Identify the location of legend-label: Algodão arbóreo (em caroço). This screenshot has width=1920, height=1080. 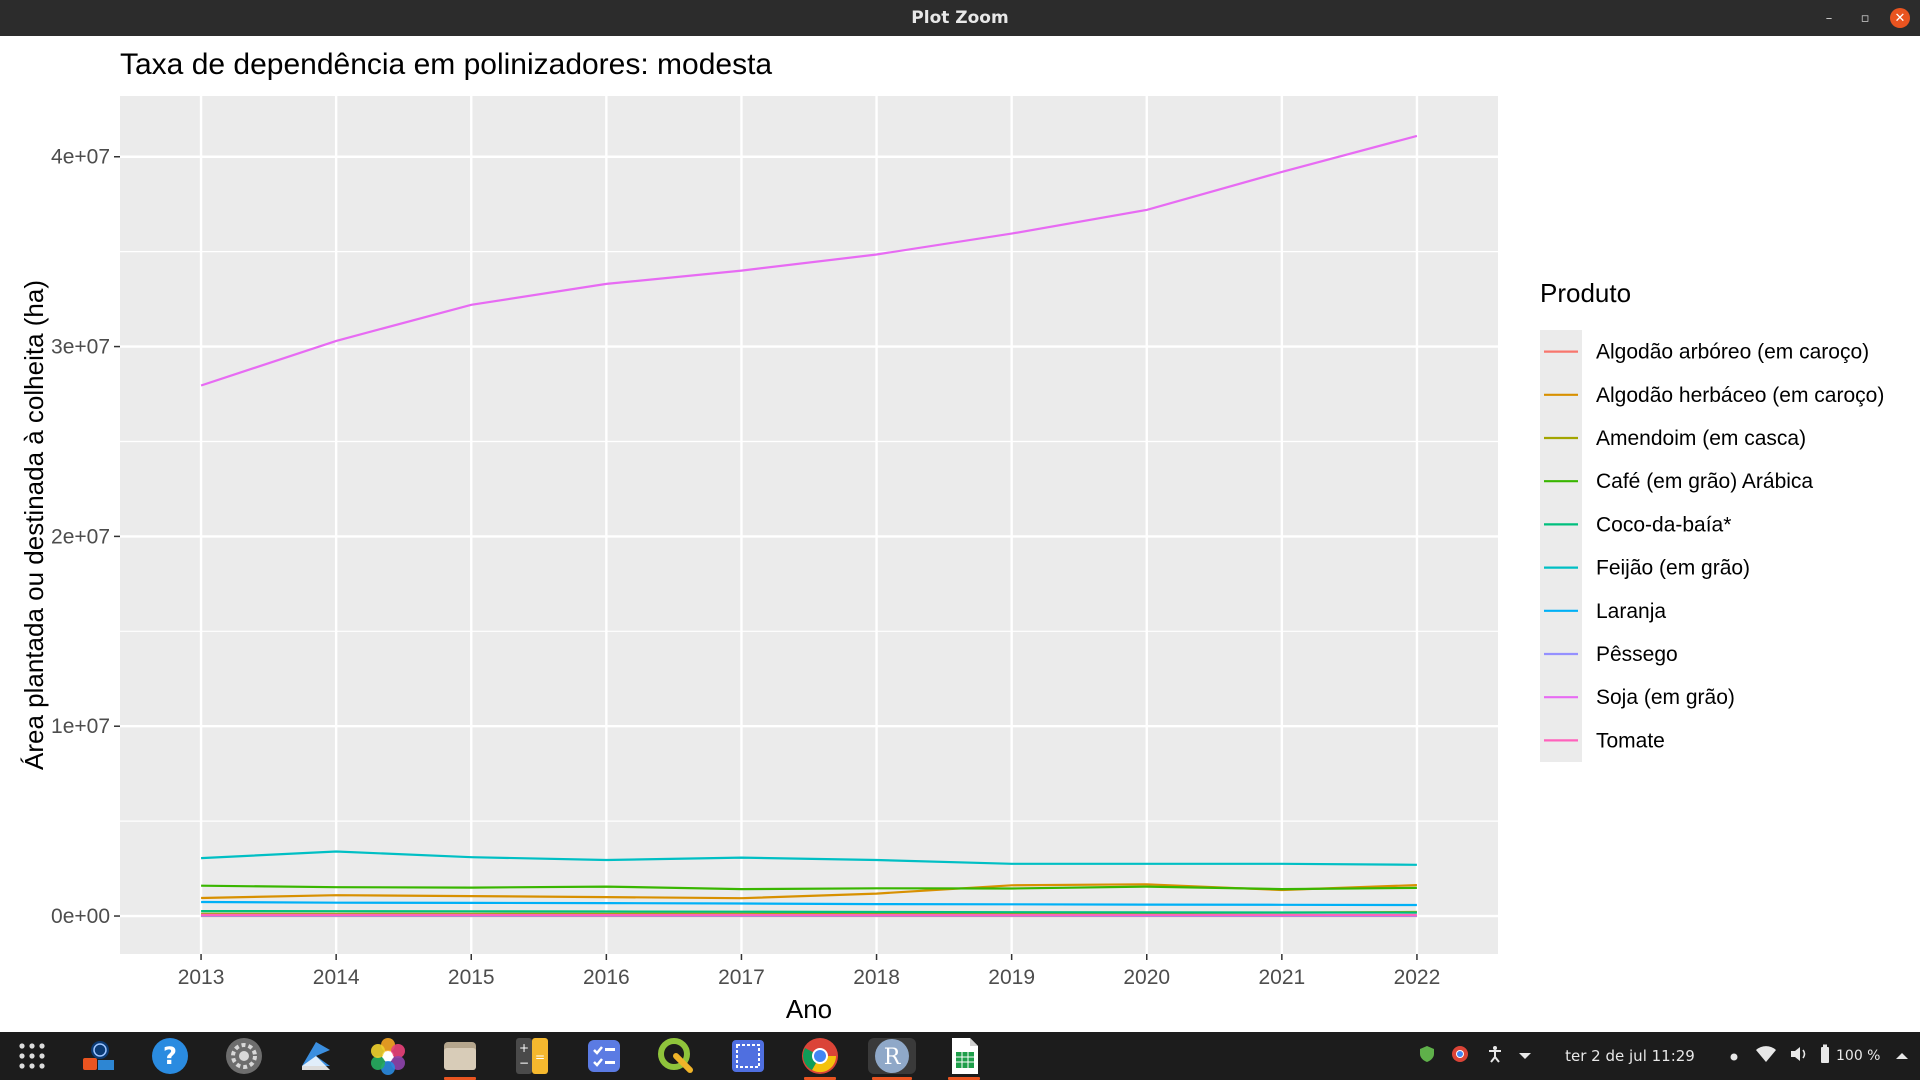
(1732, 352).